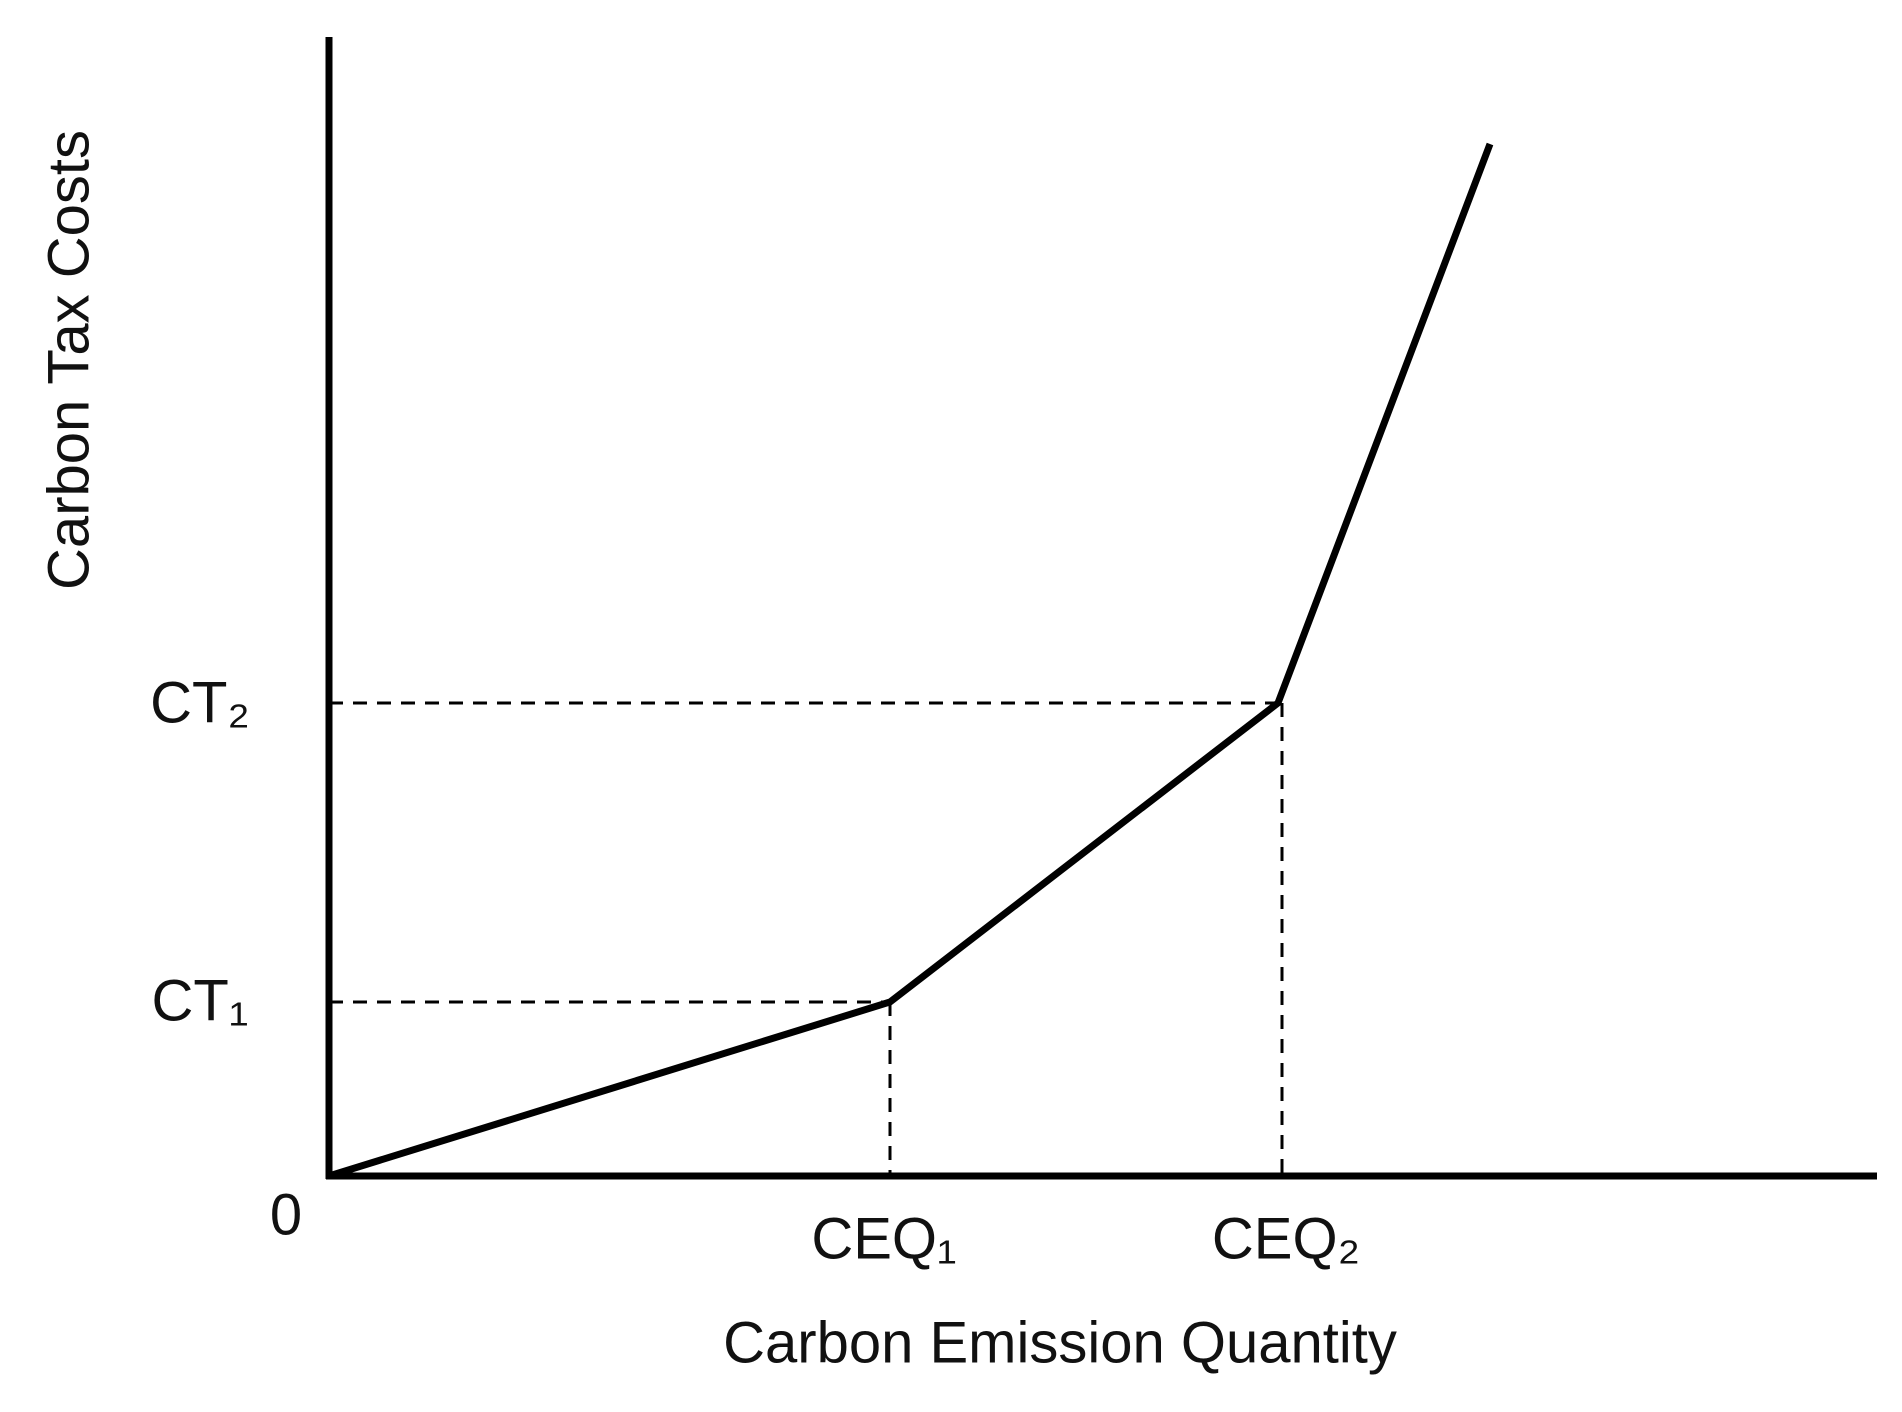 The image size is (1902, 1412). What do you see at coordinates (1286, 1238) in the screenshot?
I see `x-tick-label: CEQ₂` at bounding box center [1286, 1238].